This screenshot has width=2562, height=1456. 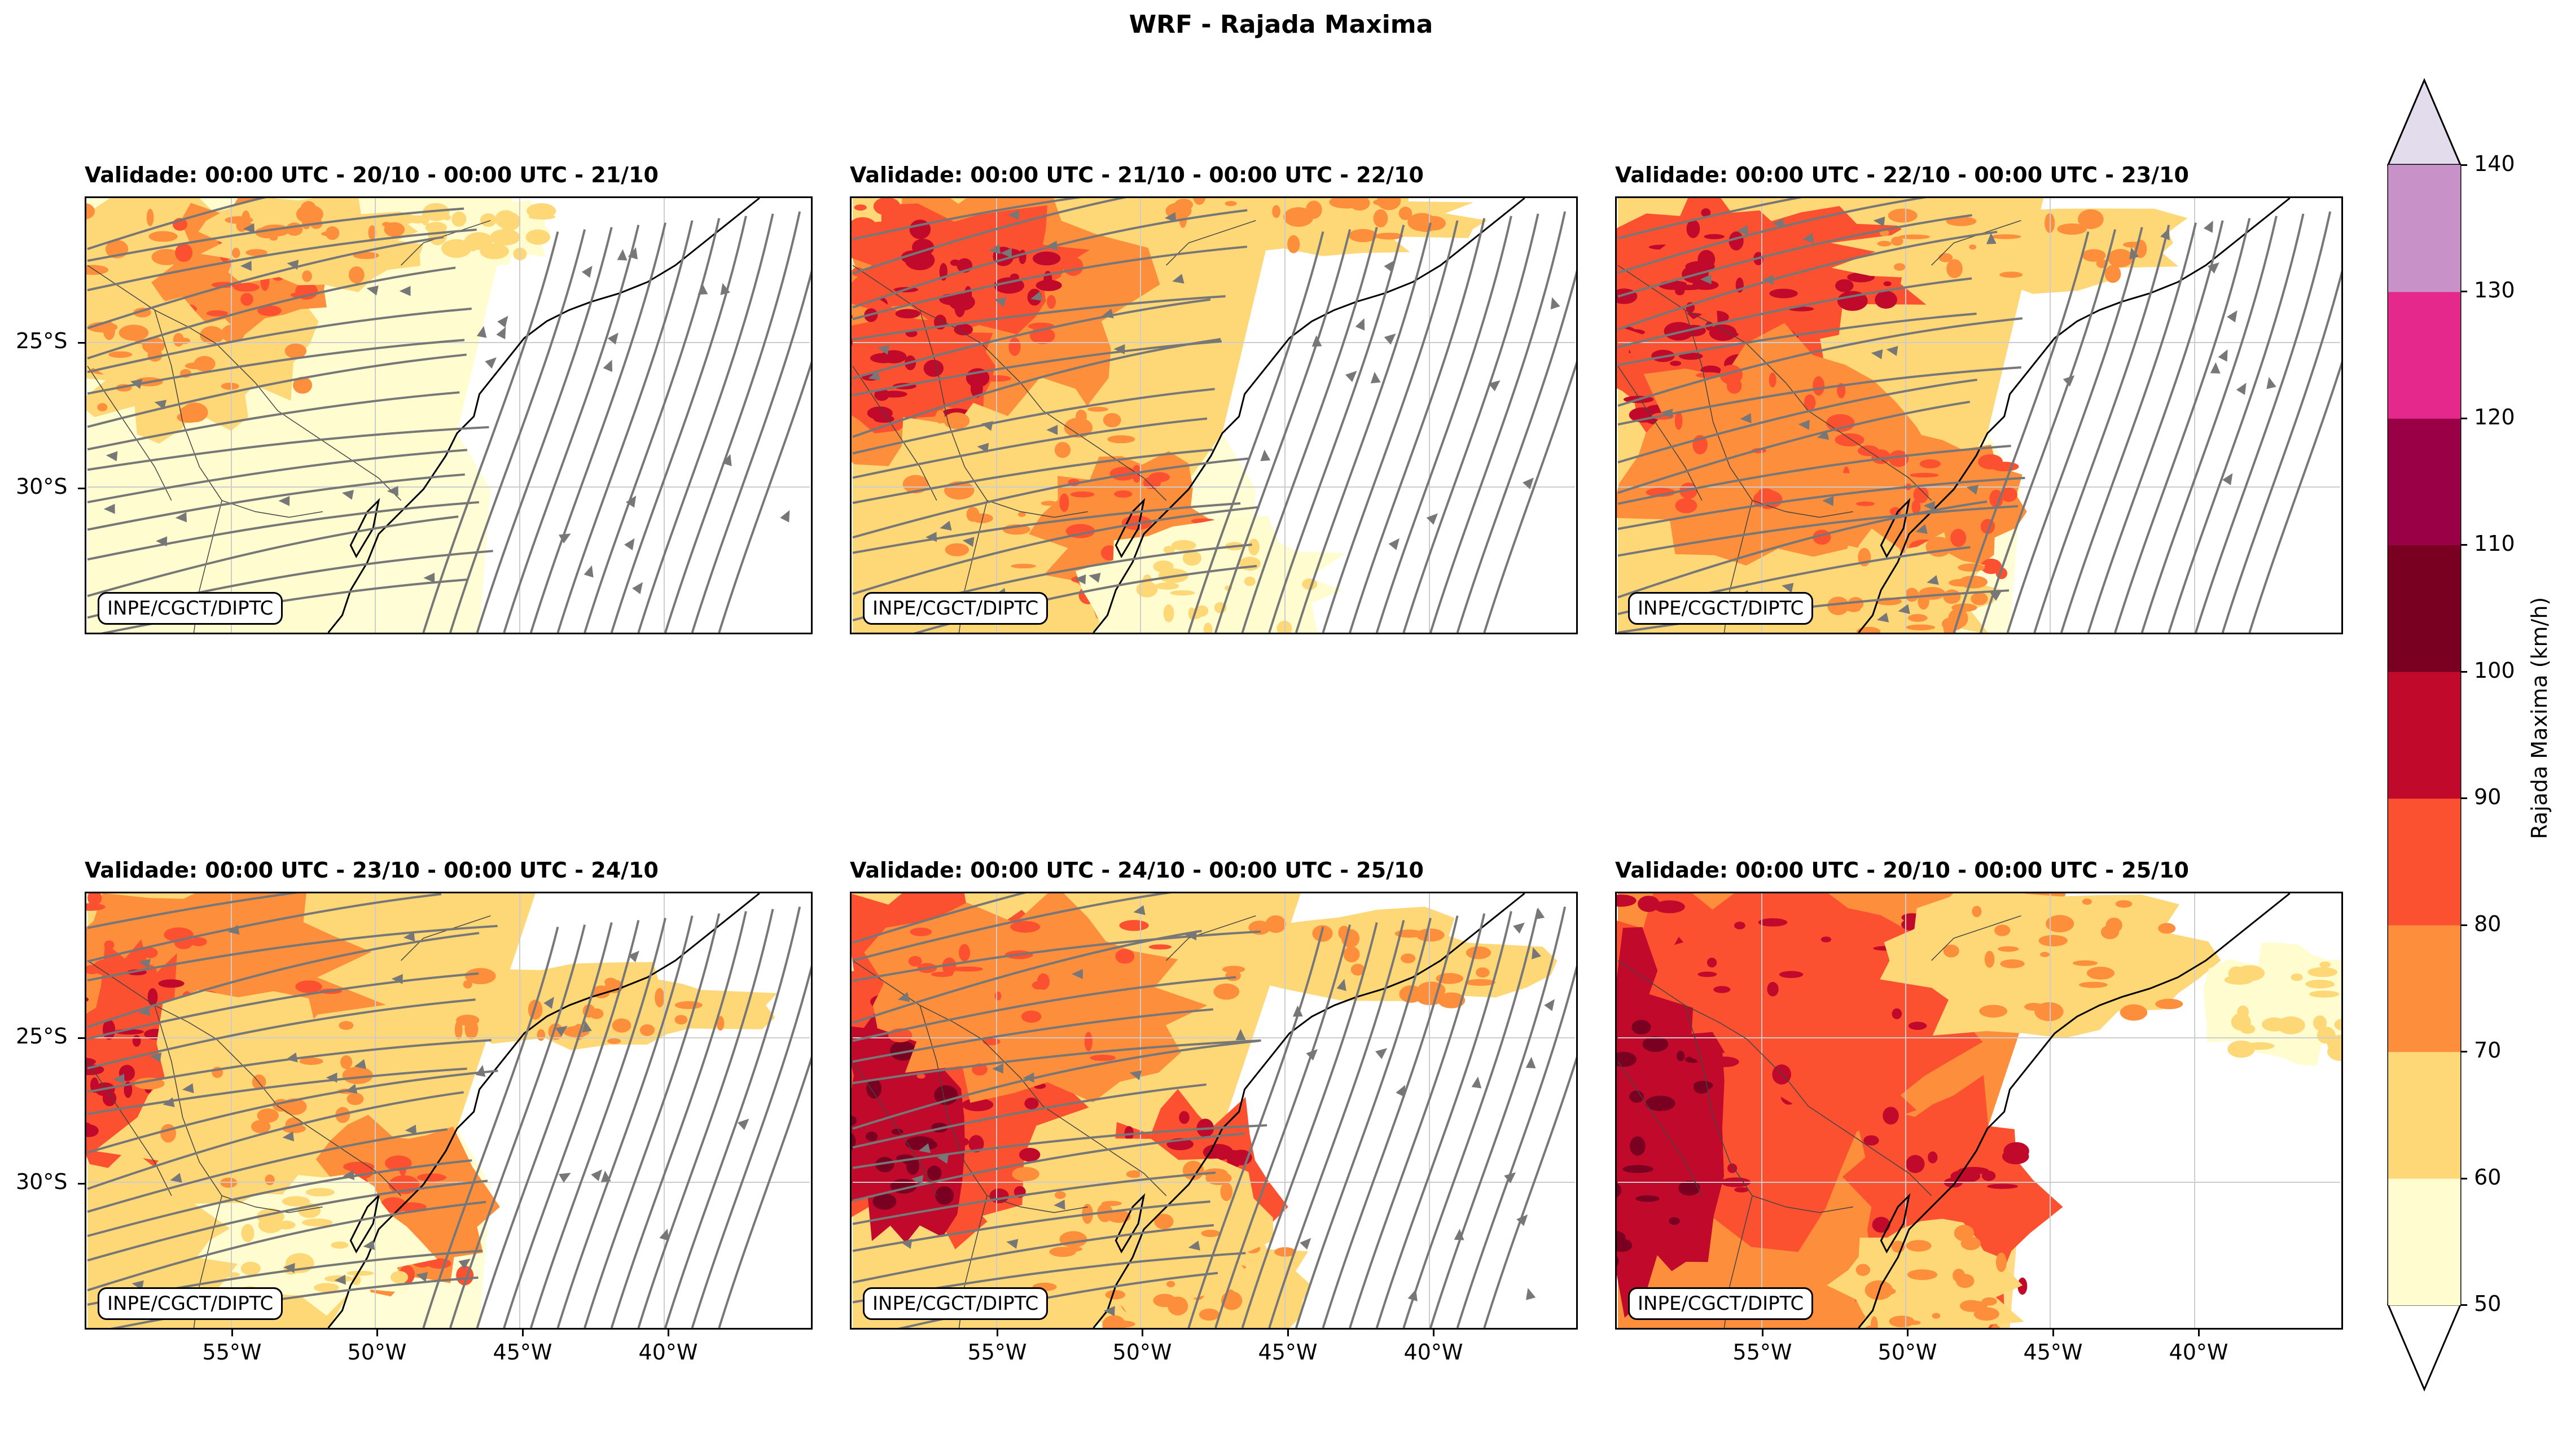 What do you see at coordinates (409, 533) in the screenshot?
I see `gust-field-ocean` at bounding box center [409, 533].